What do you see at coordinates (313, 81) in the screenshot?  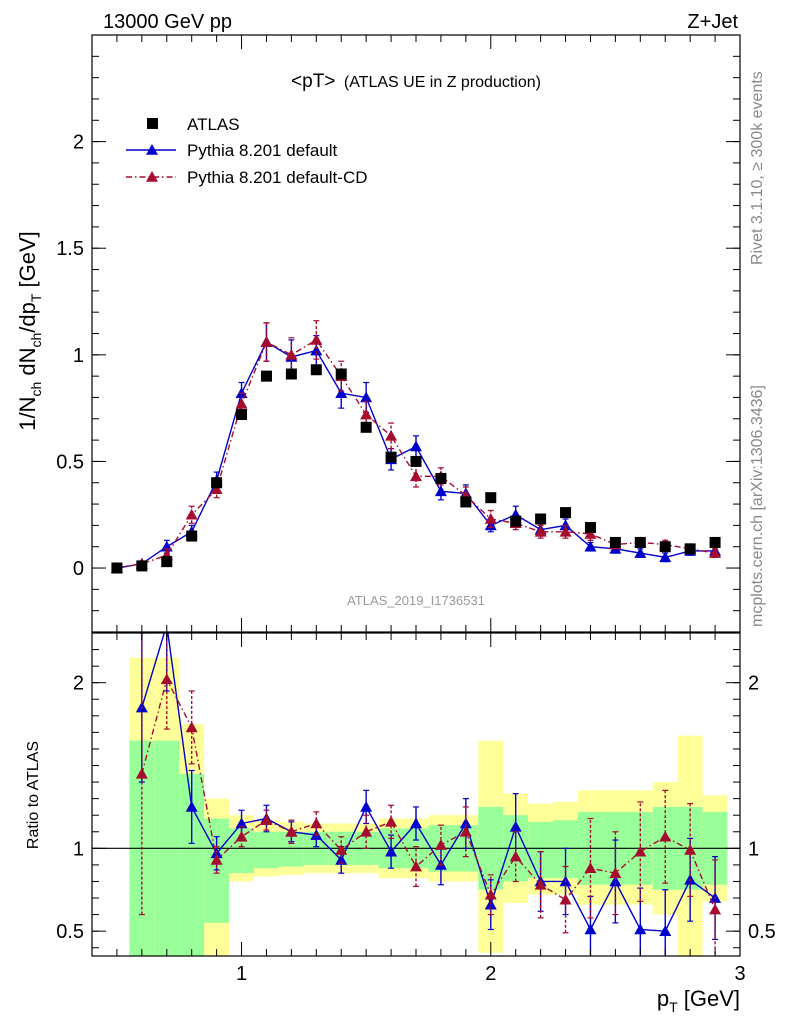 I see `plot-title-main: <pT>` at bounding box center [313, 81].